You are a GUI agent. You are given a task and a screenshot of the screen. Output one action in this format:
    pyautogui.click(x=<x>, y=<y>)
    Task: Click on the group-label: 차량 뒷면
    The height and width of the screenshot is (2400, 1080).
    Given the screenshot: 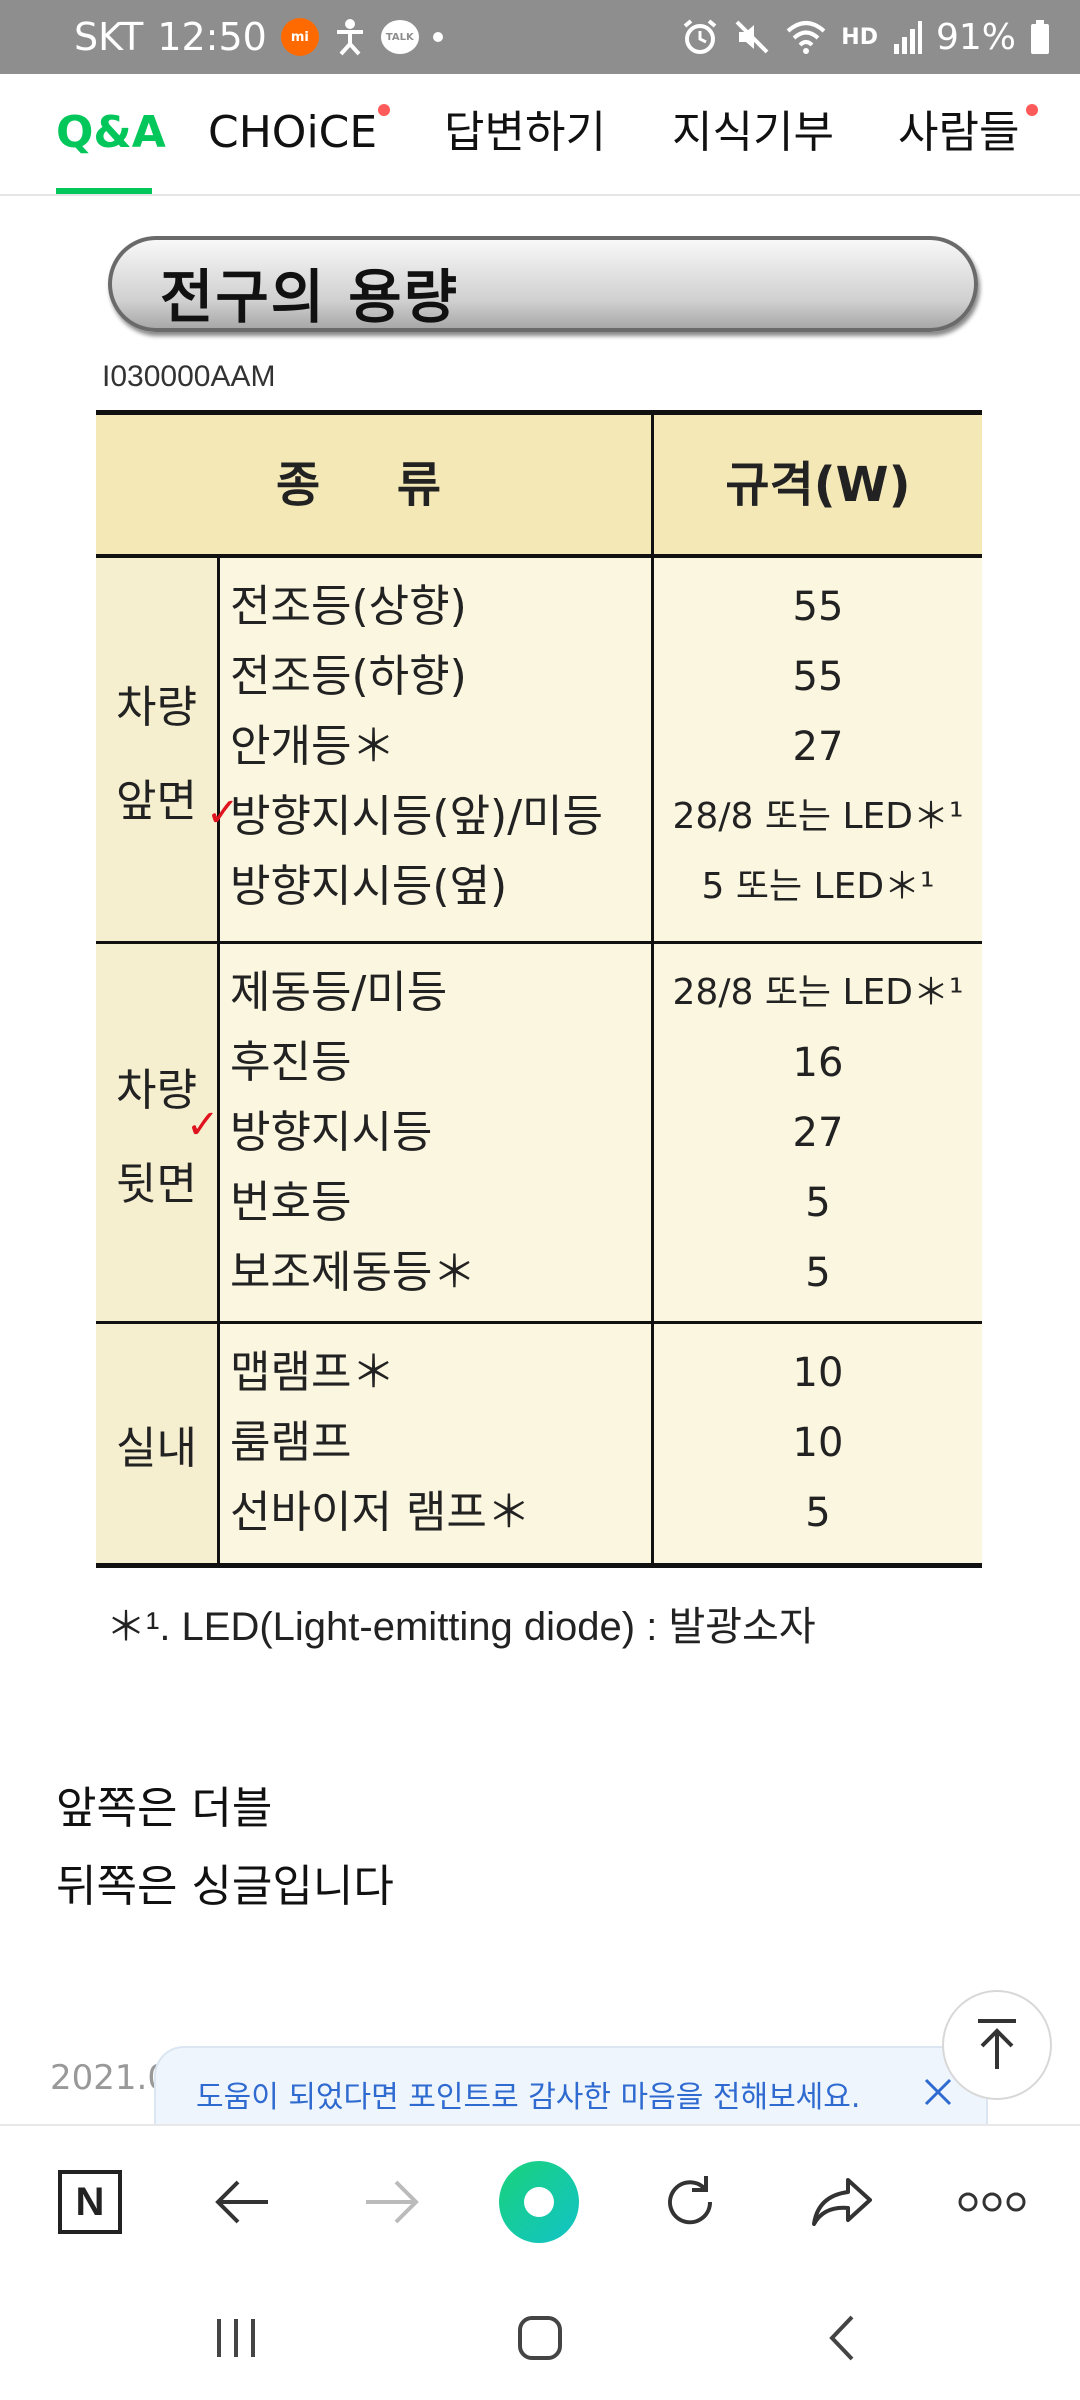 What is the action you would take?
    pyautogui.click(x=158, y=1132)
    